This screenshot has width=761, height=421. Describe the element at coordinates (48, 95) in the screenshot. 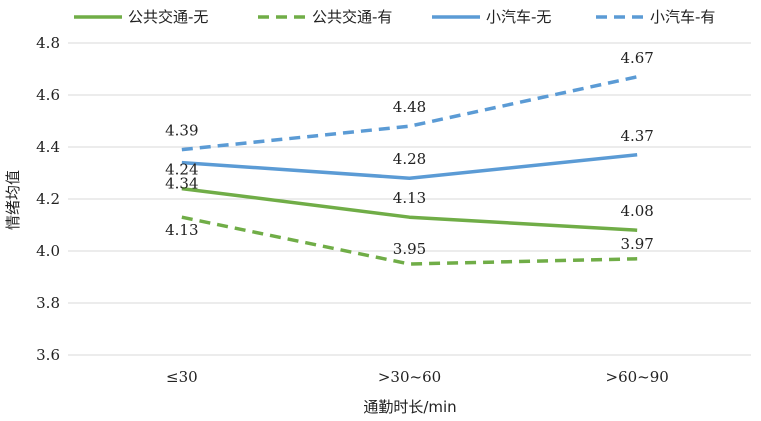

I see `y-tick-label: 4.6` at that location.